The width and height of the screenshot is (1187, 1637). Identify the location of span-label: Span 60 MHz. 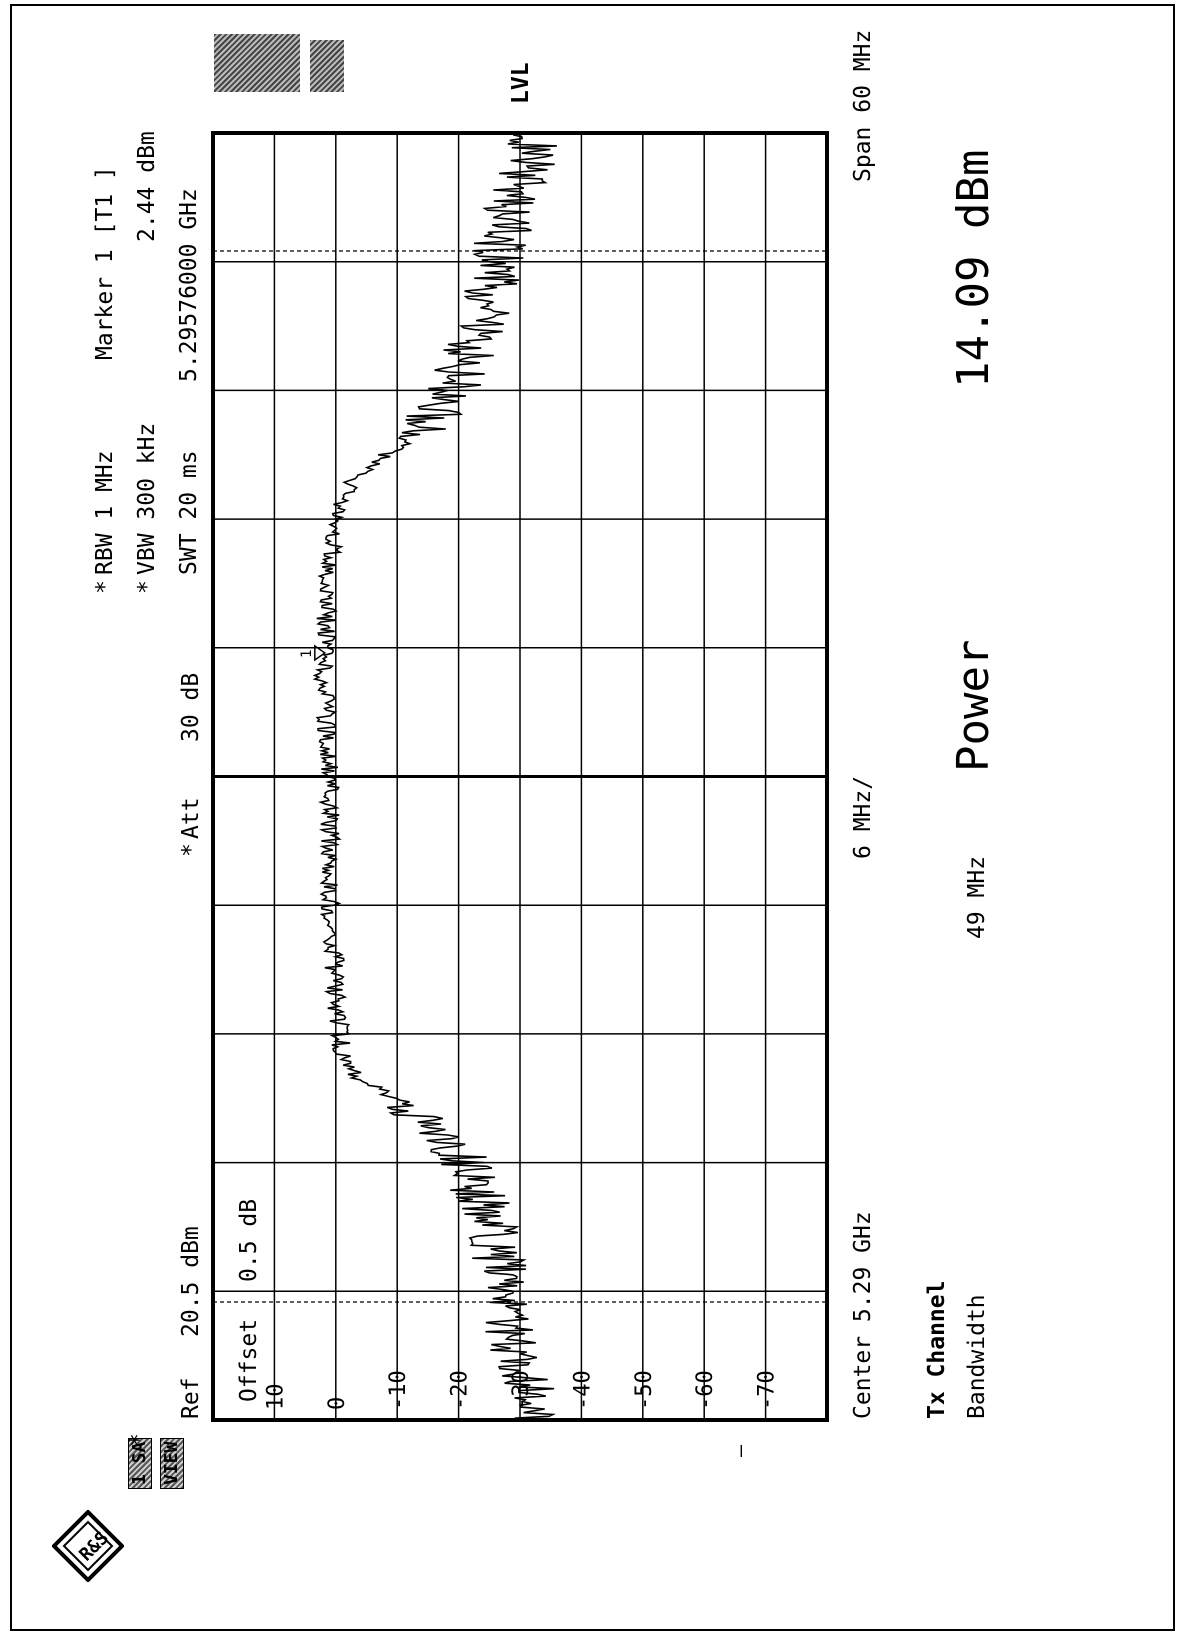
(863, 105).